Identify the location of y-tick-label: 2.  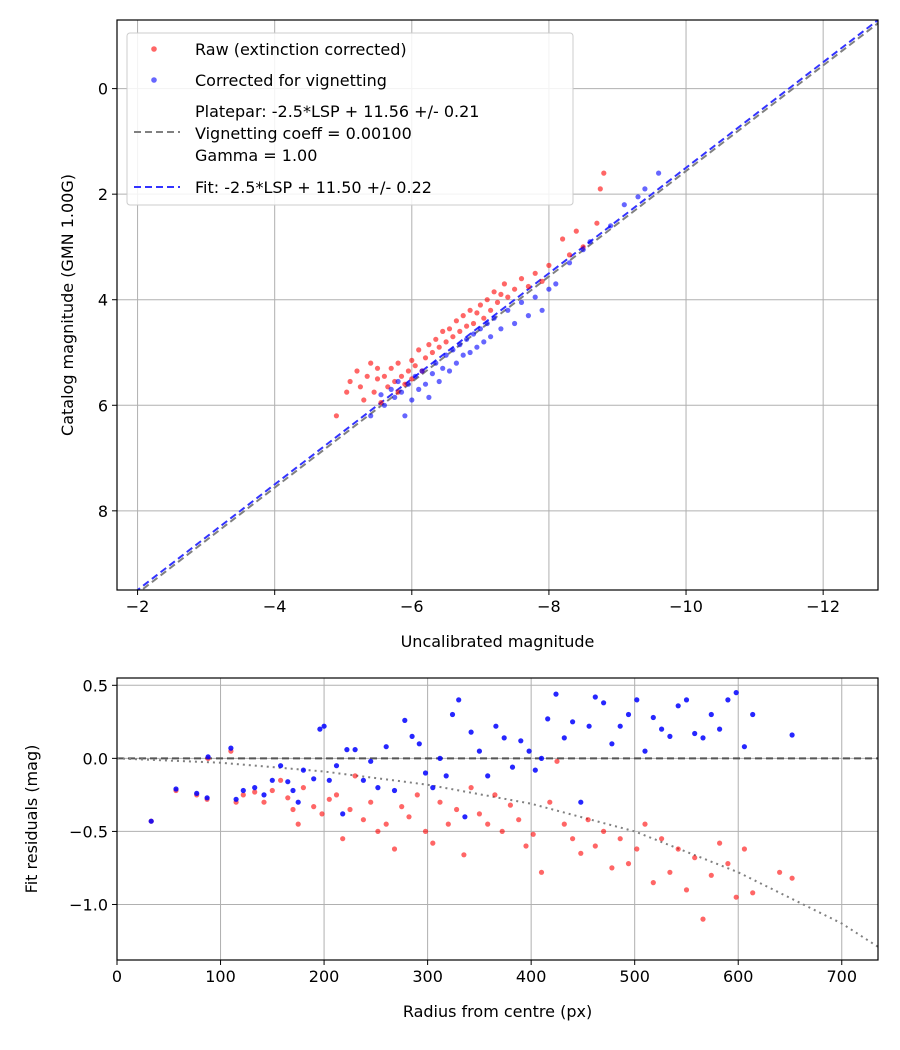
(103, 194).